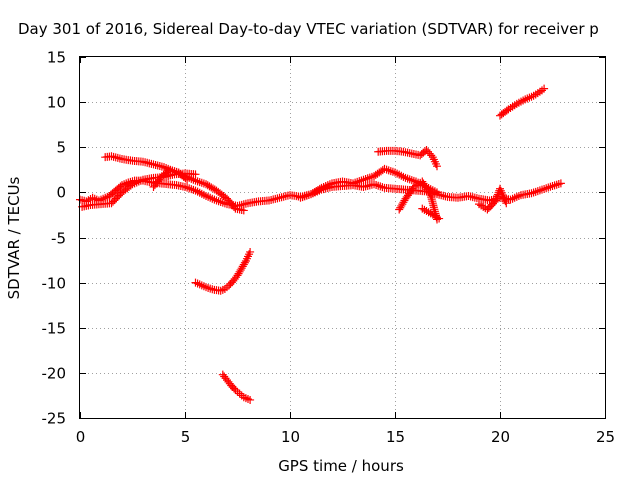 The height and width of the screenshot is (480, 640). I want to click on x-tick-label: 25, so click(605, 437).